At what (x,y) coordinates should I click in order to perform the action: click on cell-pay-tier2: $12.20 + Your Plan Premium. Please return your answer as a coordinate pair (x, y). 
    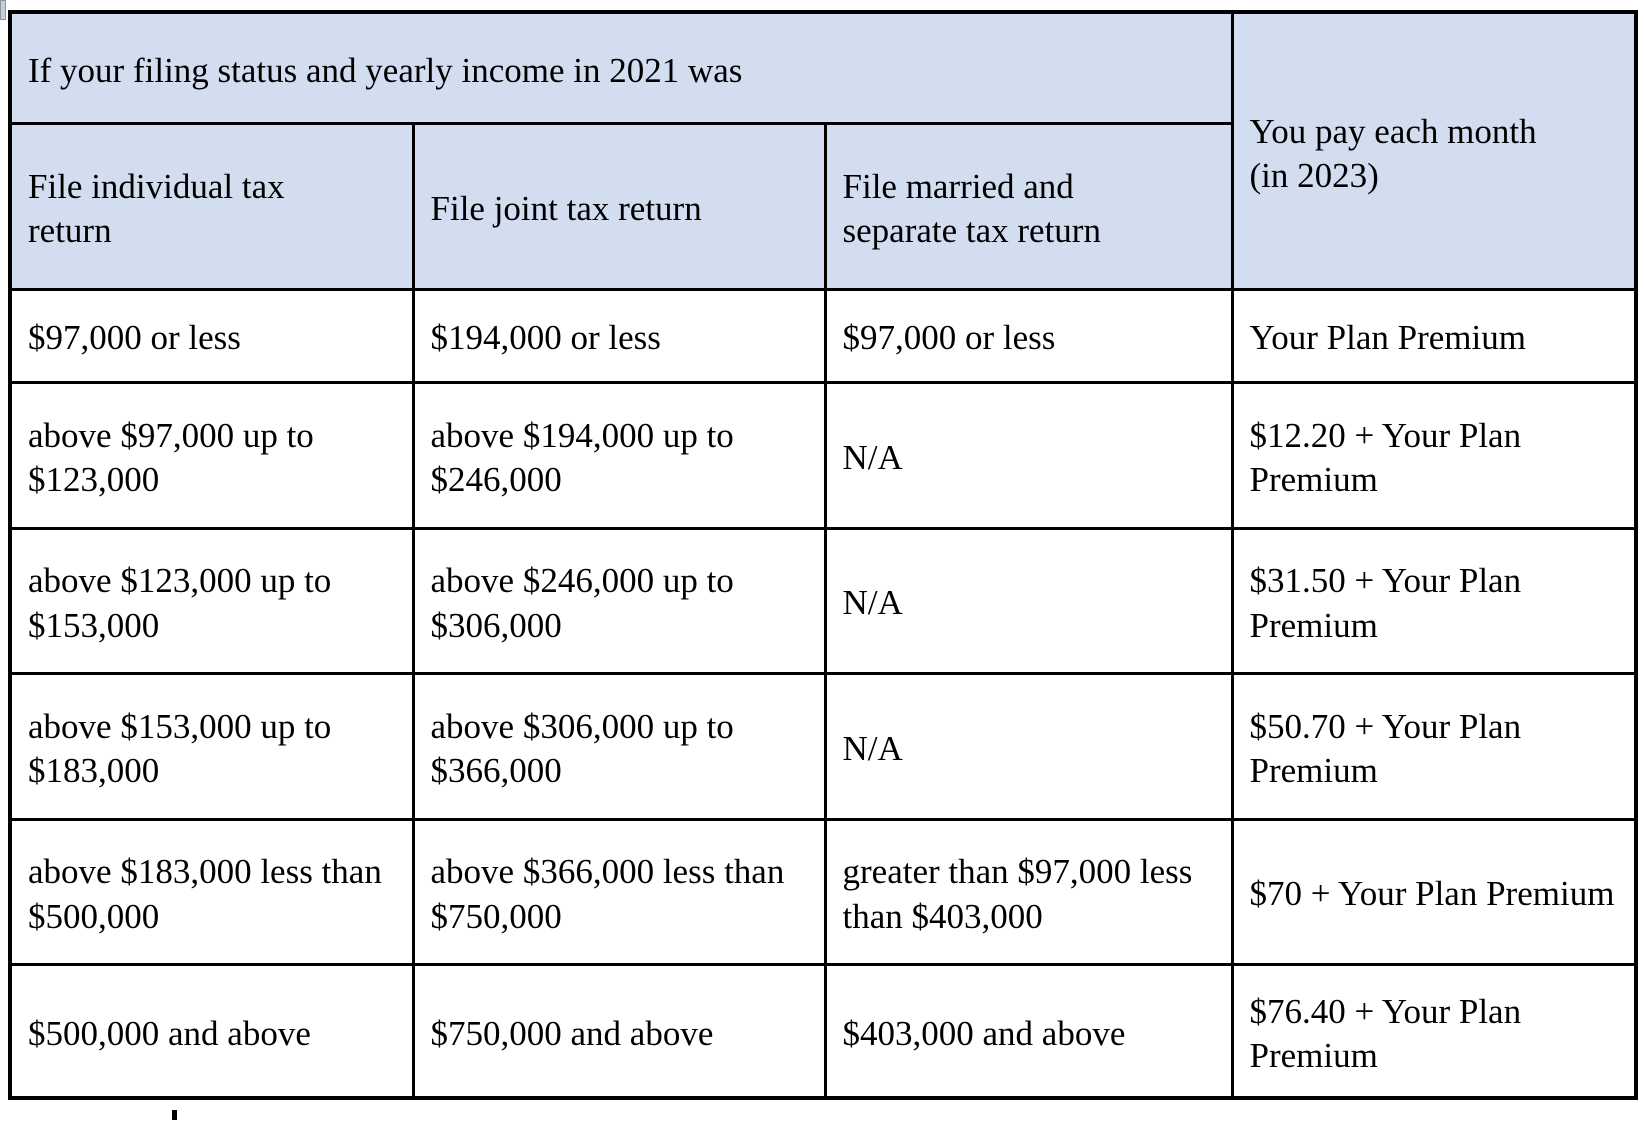
    Looking at the image, I should click on (1434, 455).